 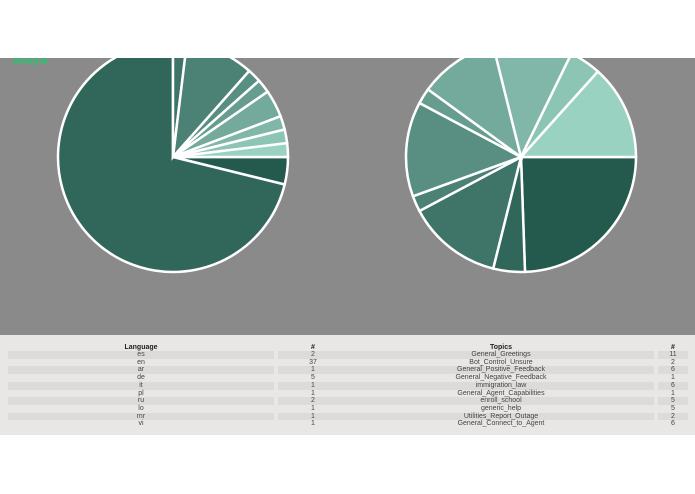 What do you see at coordinates (141, 393) in the screenshot?
I see `row-label: pl` at bounding box center [141, 393].